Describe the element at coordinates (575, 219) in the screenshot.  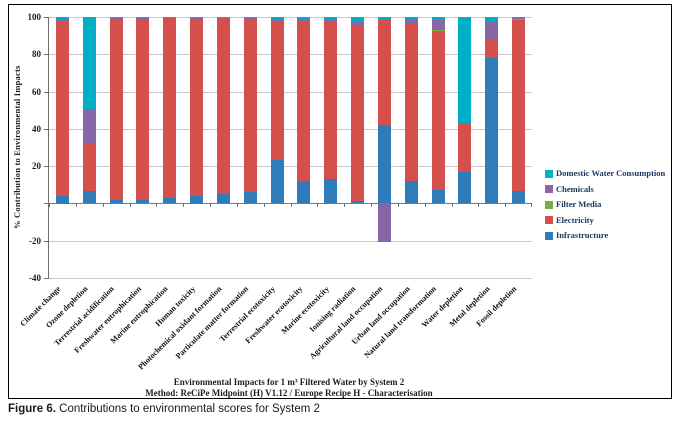
I see `legend-label: Electricity` at that location.